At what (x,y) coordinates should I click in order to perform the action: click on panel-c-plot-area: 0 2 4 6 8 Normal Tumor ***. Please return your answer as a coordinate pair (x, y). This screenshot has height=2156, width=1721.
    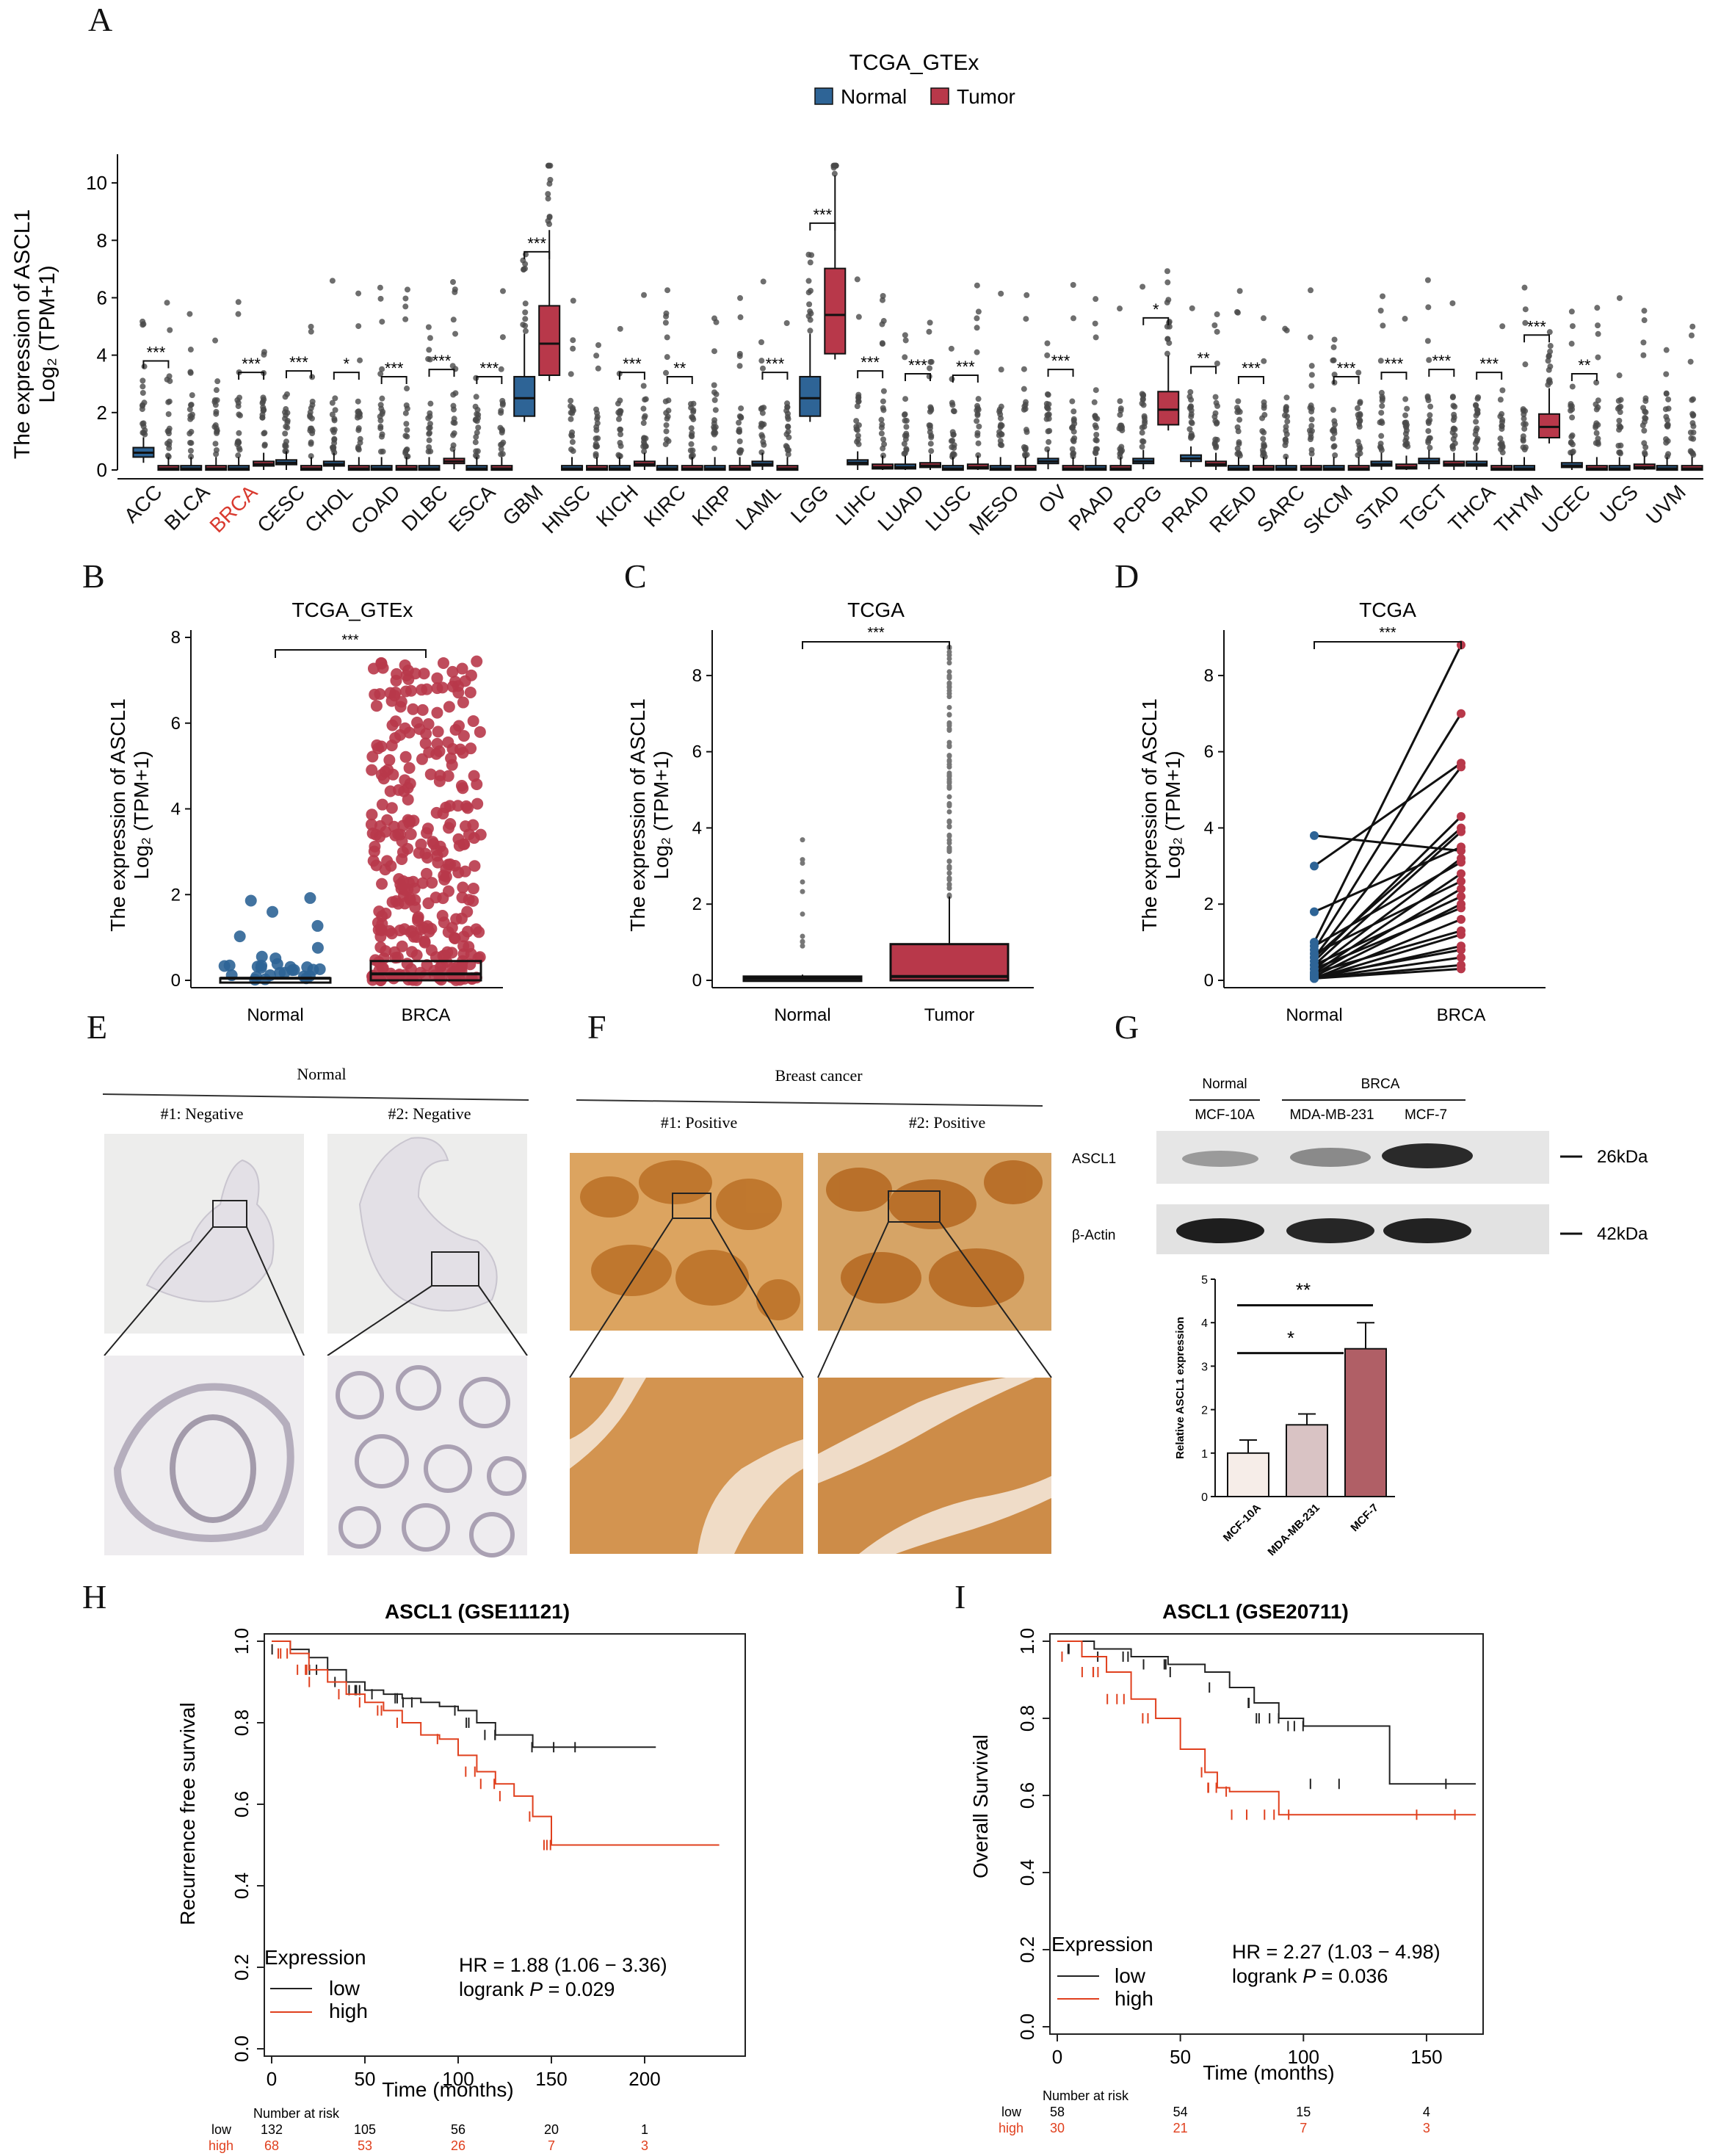
    Looking at the image, I should click on (863, 825).